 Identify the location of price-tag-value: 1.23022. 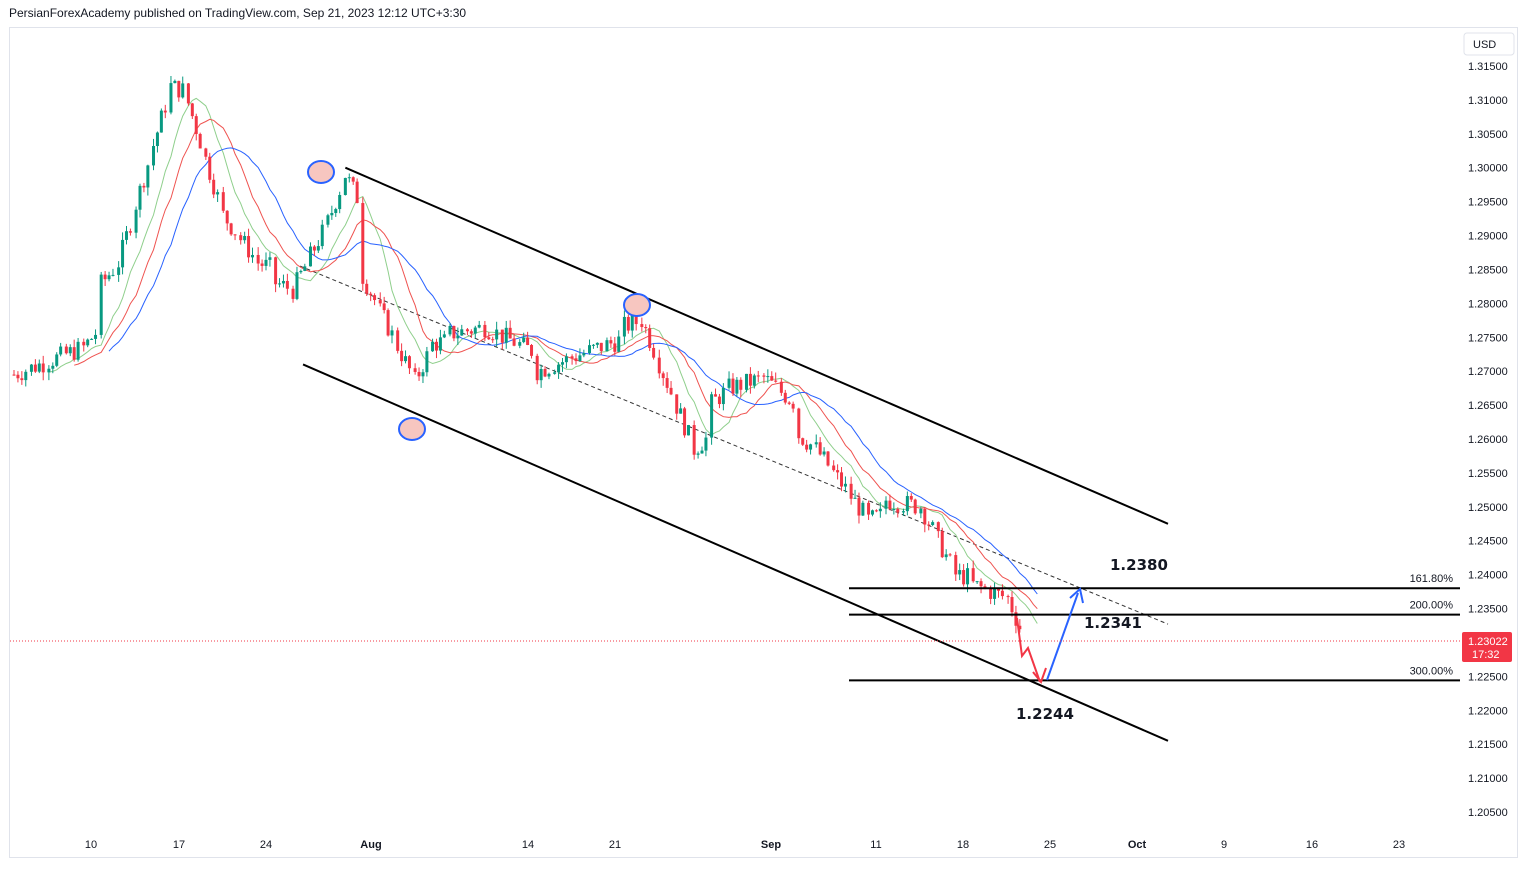
(1488, 642).